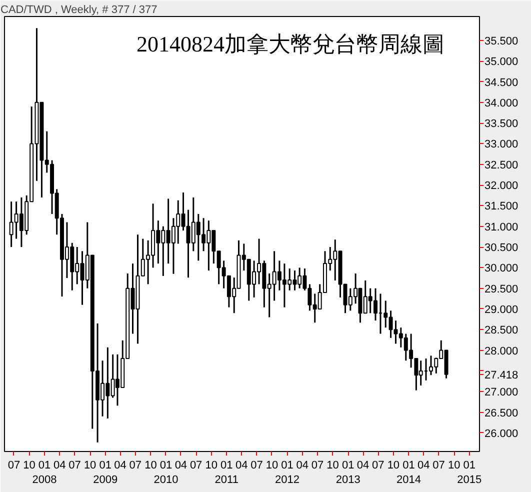 This screenshot has height=492, width=531. Describe the element at coordinates (501, 165) in the screenshot. I see `y-tick-label: 32.500` at that location.